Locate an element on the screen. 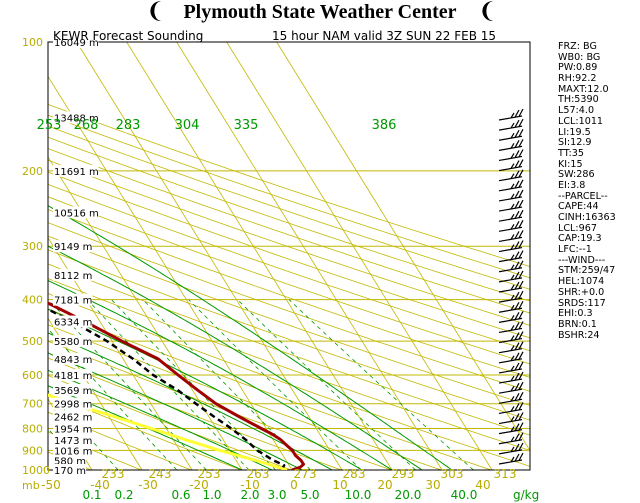  mixing-ratio-tick-label: 5.0 is located at coordinates (309, 495).